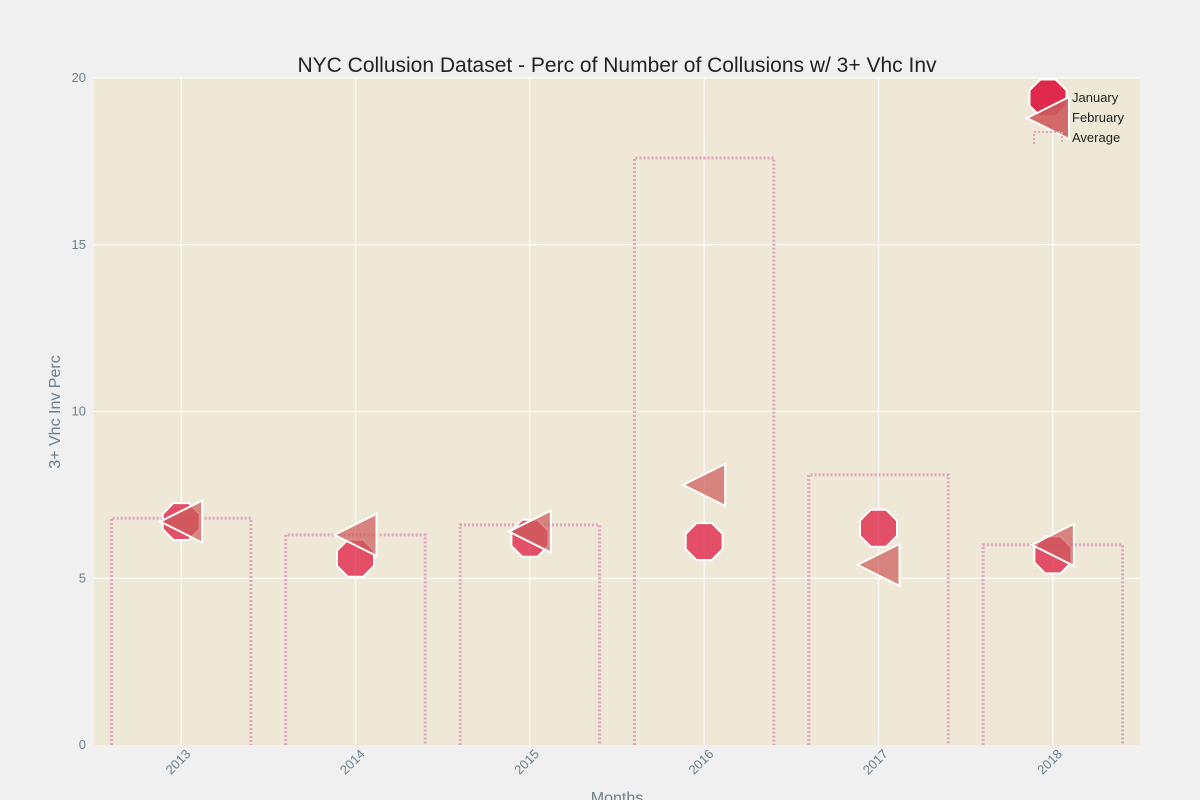 This screenshot has width=1200, height=800. I want to click on x-tick-label: 2014, so click(352, 761).